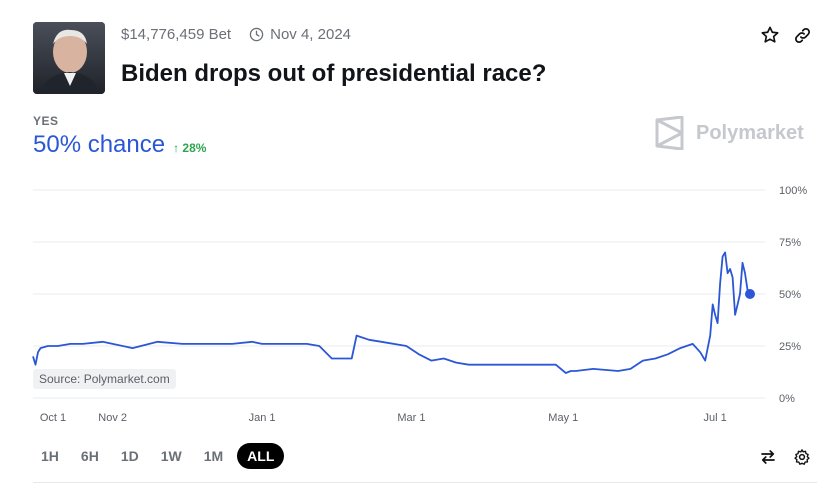 Image resolution: width=837 pixels, height=490 pixels. Describe the element at coordinates (256, 34) in the screenshot. I see `clock-icon` at that location.